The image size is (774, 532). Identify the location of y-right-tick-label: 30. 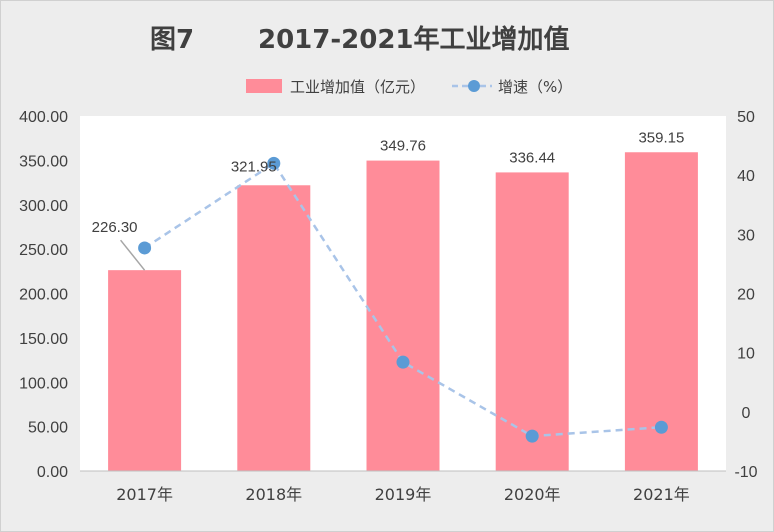
(746, 235).